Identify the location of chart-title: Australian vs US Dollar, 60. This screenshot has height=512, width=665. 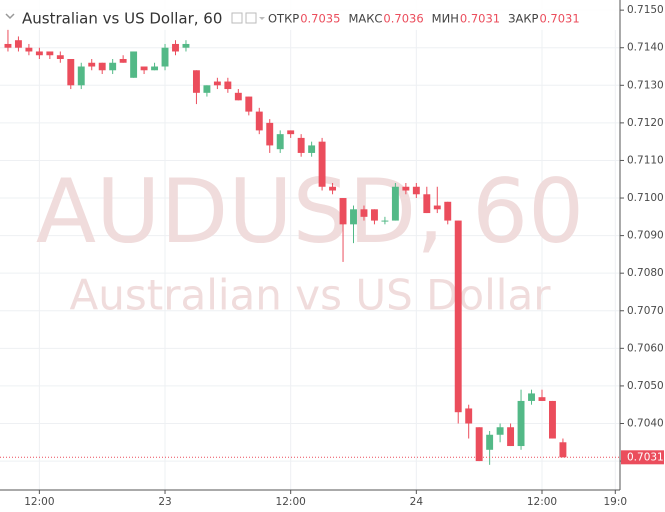
(122, 19).